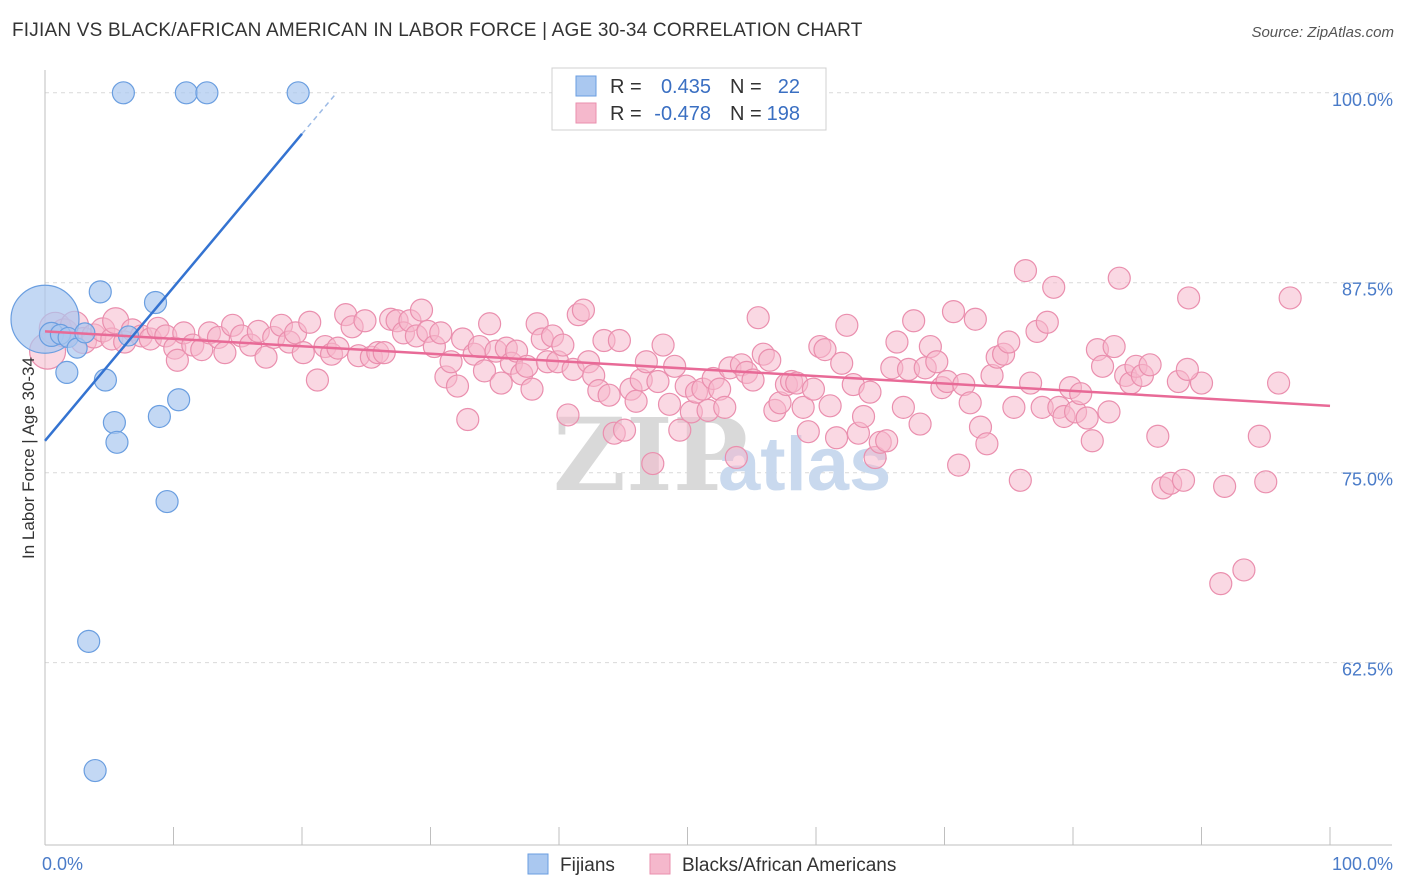  Describe the element at coordinates (1367, 480) in the screenshot. I see `y-tick-label-2: 75.0%` at that location.